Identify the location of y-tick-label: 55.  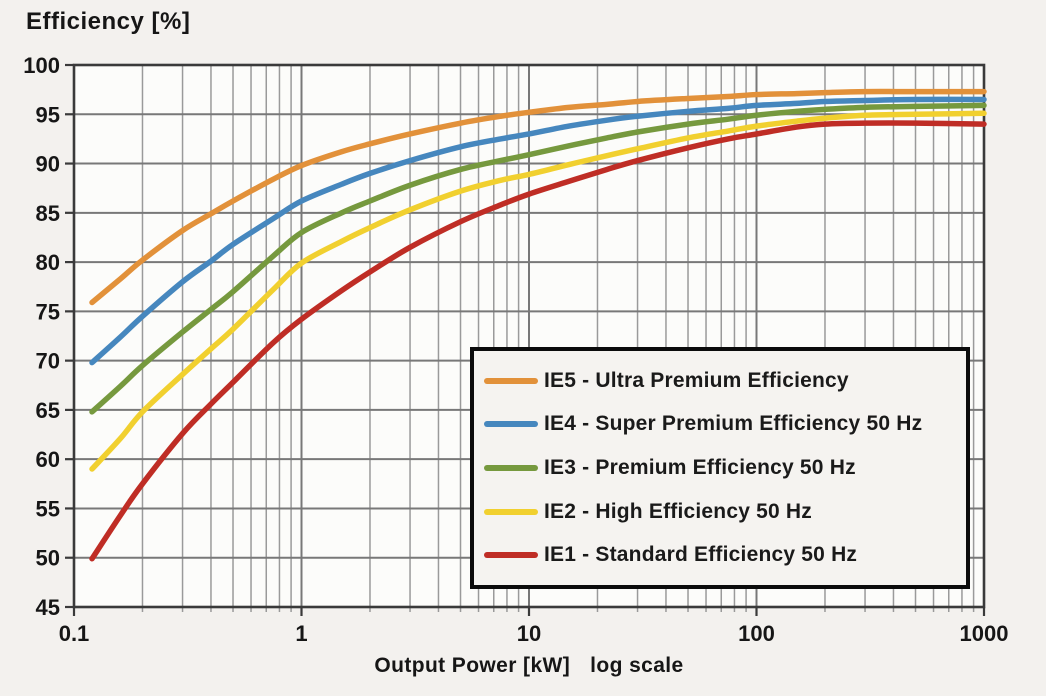
(48, 508).